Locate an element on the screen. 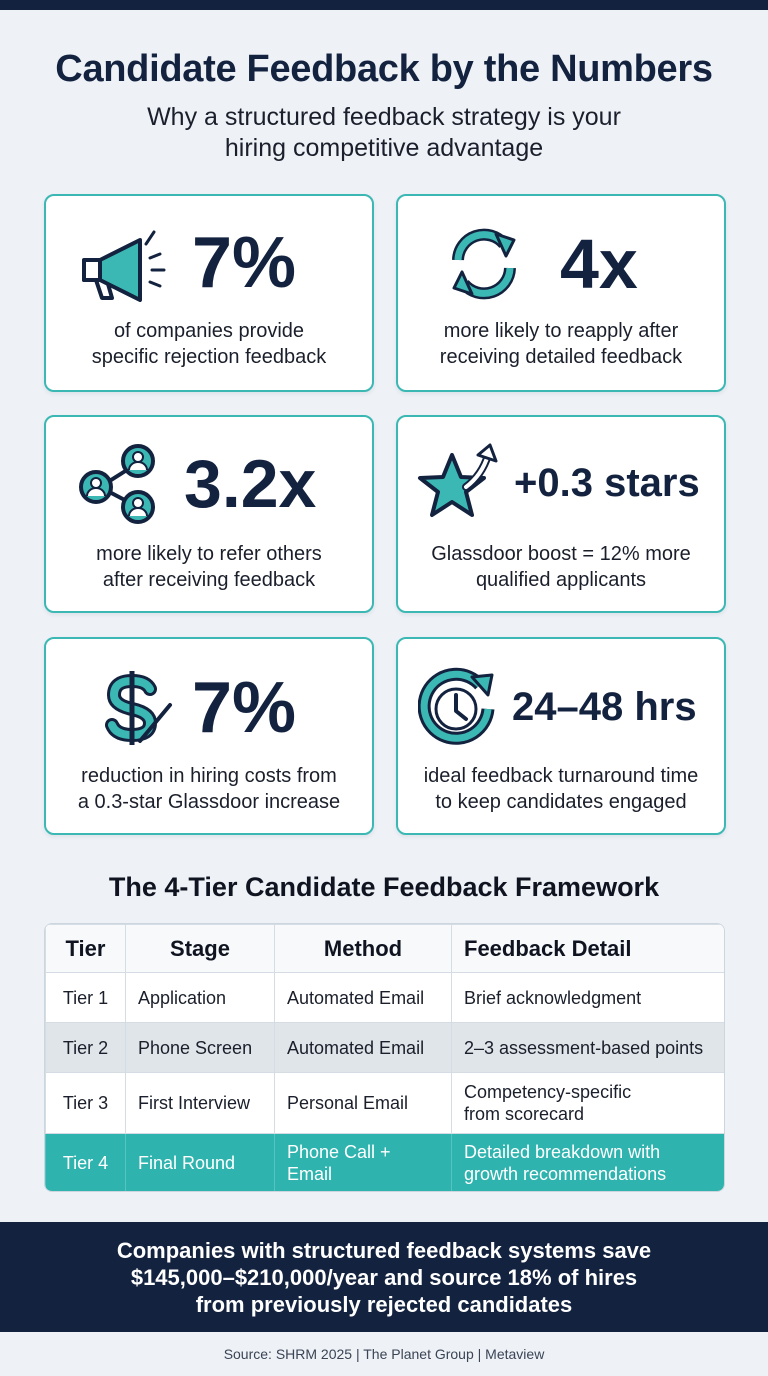  cell-stage: First Interview is located at coordinates (200, 1103).